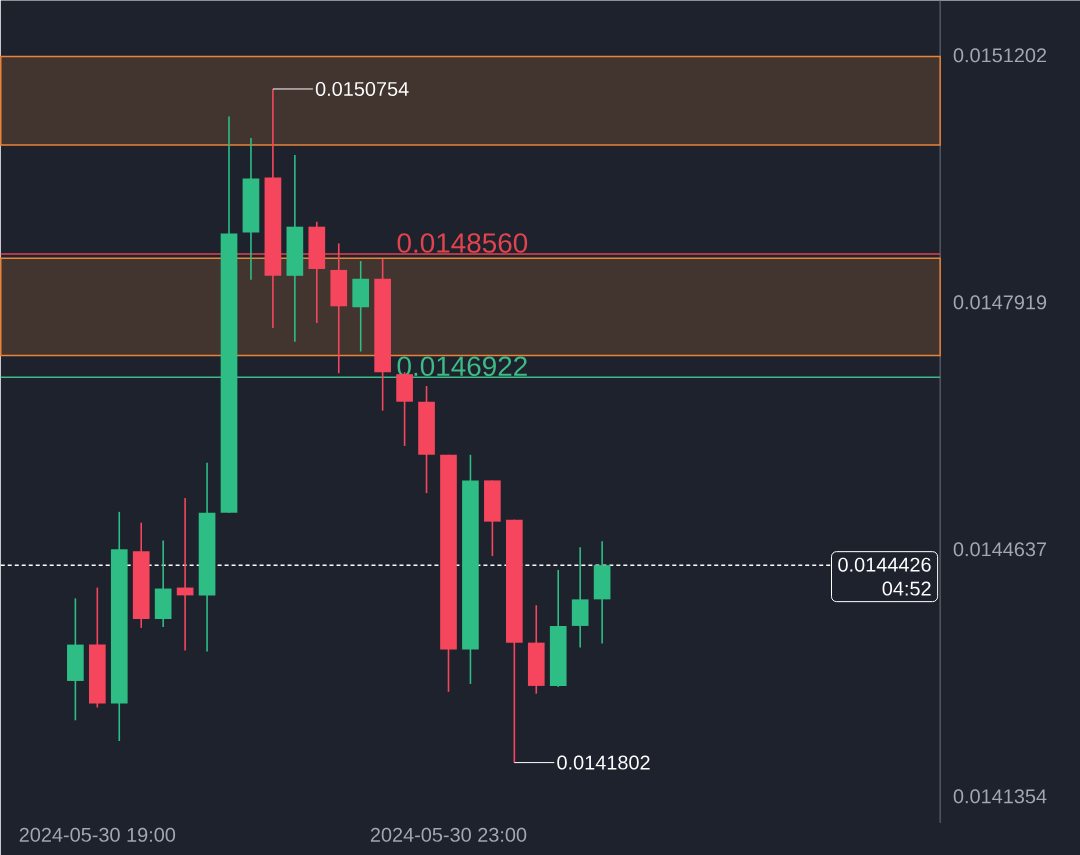 Image resolution: width=1080 pixels, height=855 pixels. Describe the element at coordinates (462, 366) in the screenshot. I see `ref-line-label: 0.0146922` at that location.